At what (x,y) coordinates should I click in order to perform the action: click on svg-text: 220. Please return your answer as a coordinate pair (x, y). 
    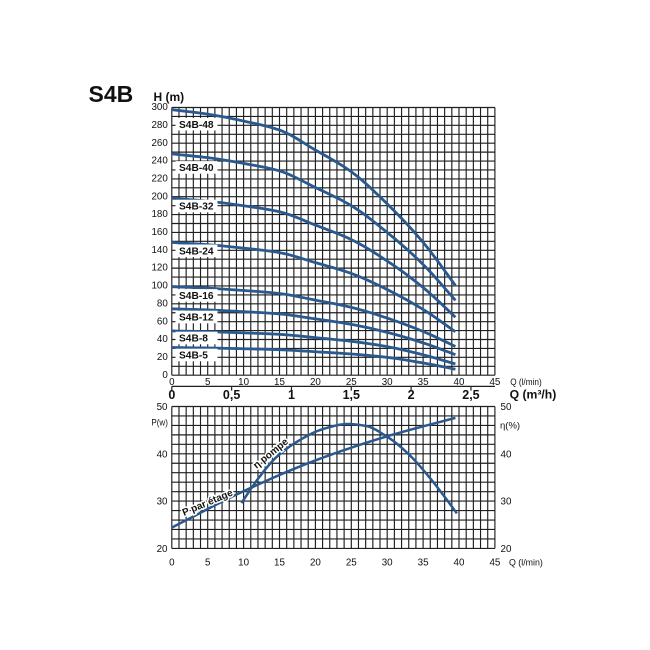
    Looking at the image, I should click on (159, 178).